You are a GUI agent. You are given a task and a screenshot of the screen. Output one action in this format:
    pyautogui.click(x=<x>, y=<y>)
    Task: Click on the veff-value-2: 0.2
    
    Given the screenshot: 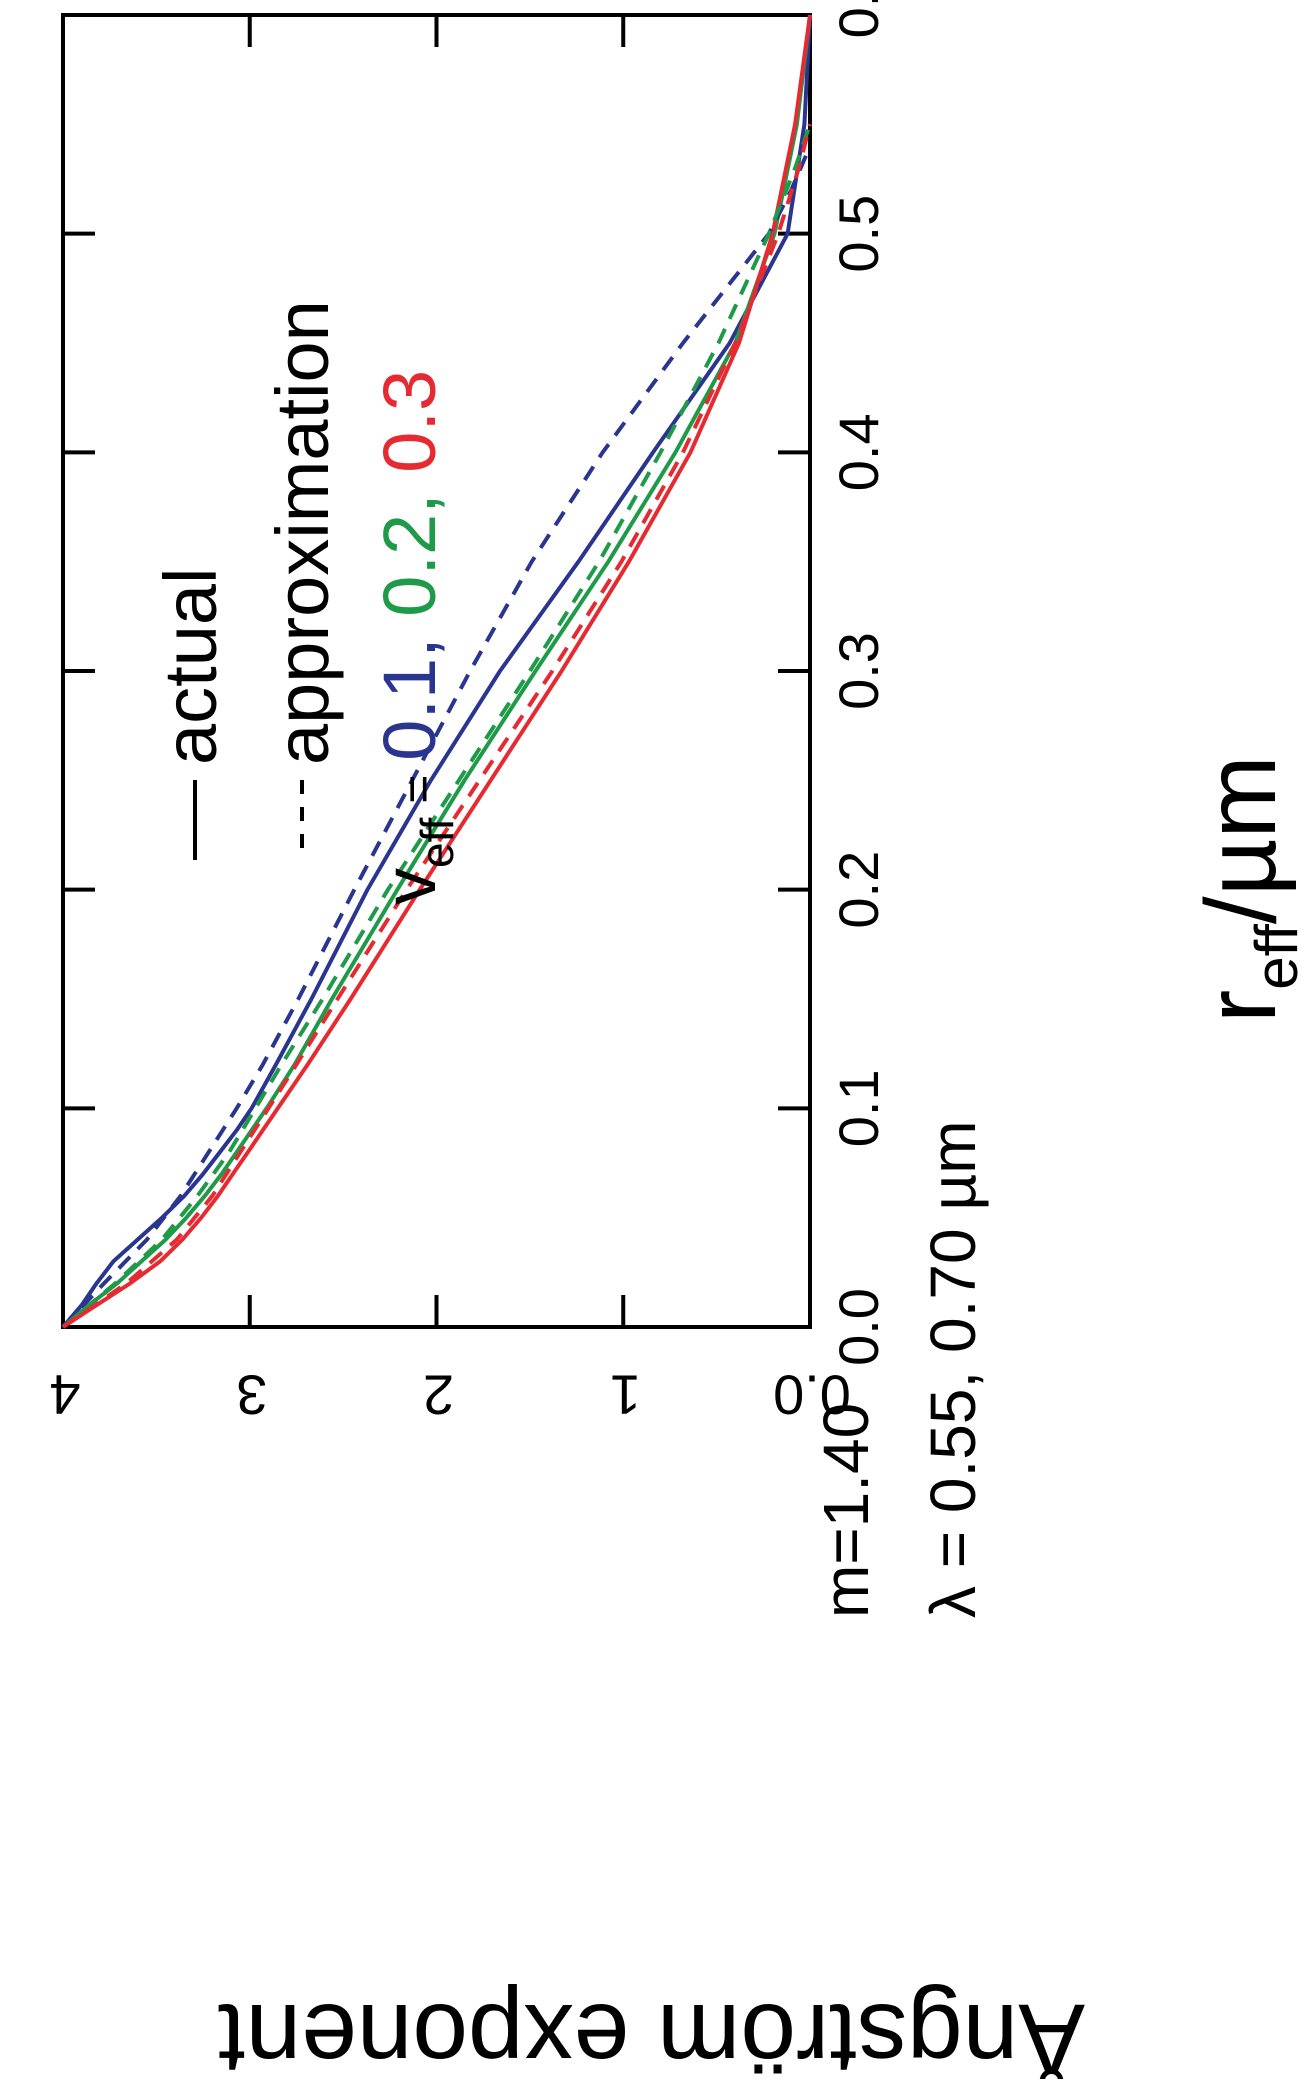 What is the action you would take?
    pyautogui.click(x=409, y=565)
    